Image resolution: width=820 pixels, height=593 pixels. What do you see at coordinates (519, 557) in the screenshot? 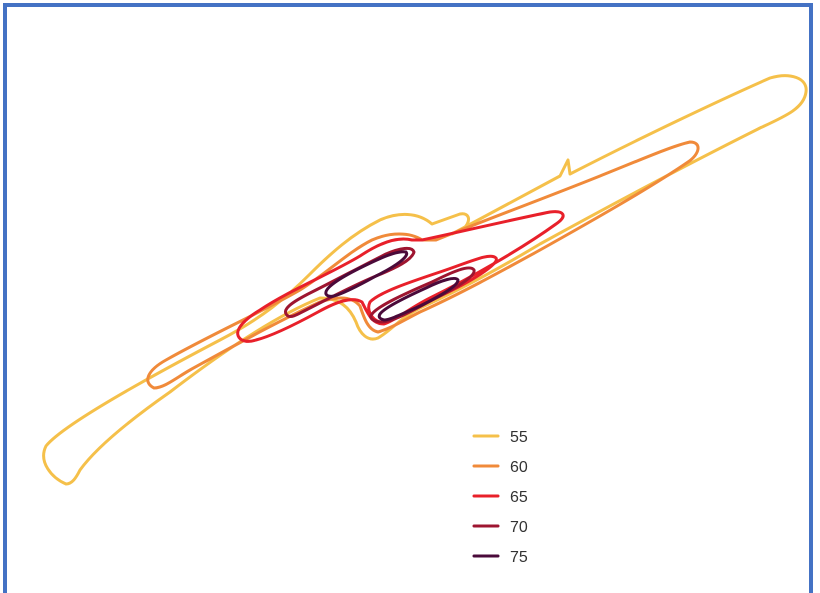
I see `legend-label-75: 75` at bounding box center [519, 557].